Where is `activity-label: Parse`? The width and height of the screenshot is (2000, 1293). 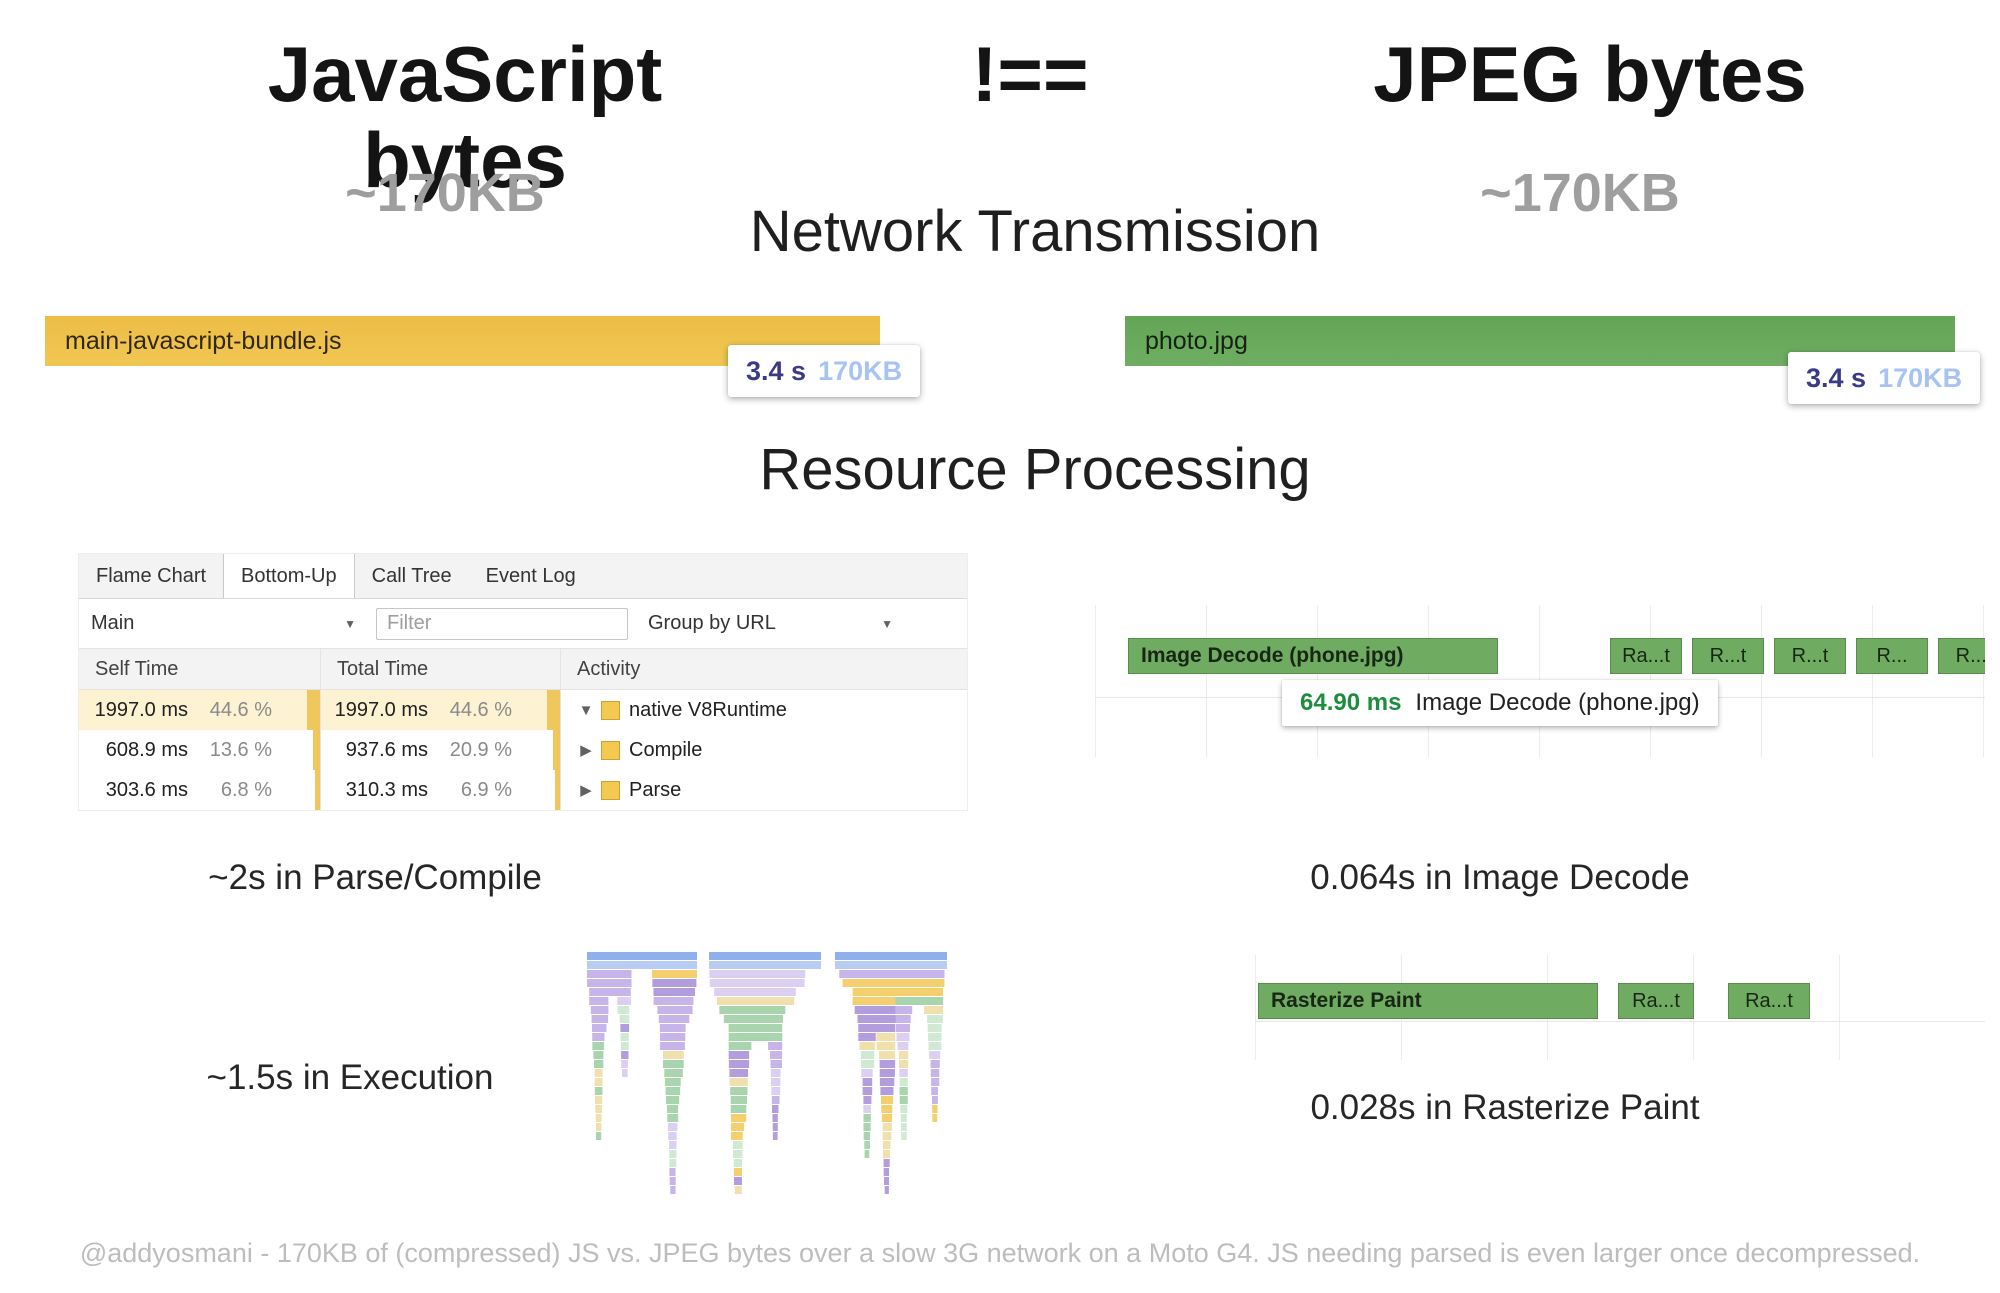 activity-label: Parse is located at coordinates (655, 789).